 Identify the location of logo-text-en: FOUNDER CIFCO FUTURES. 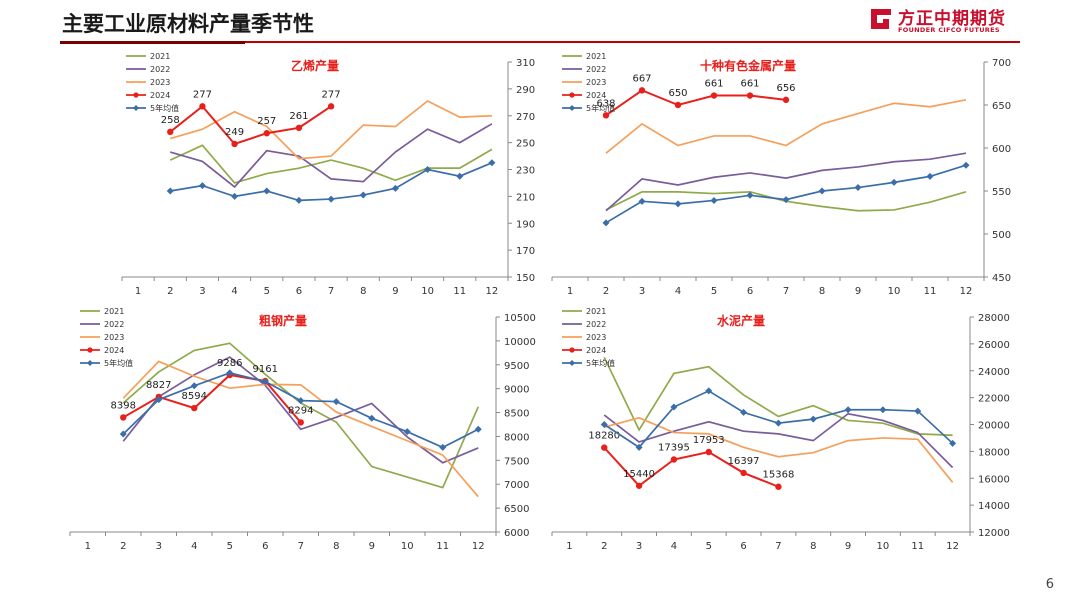
(949, 30).